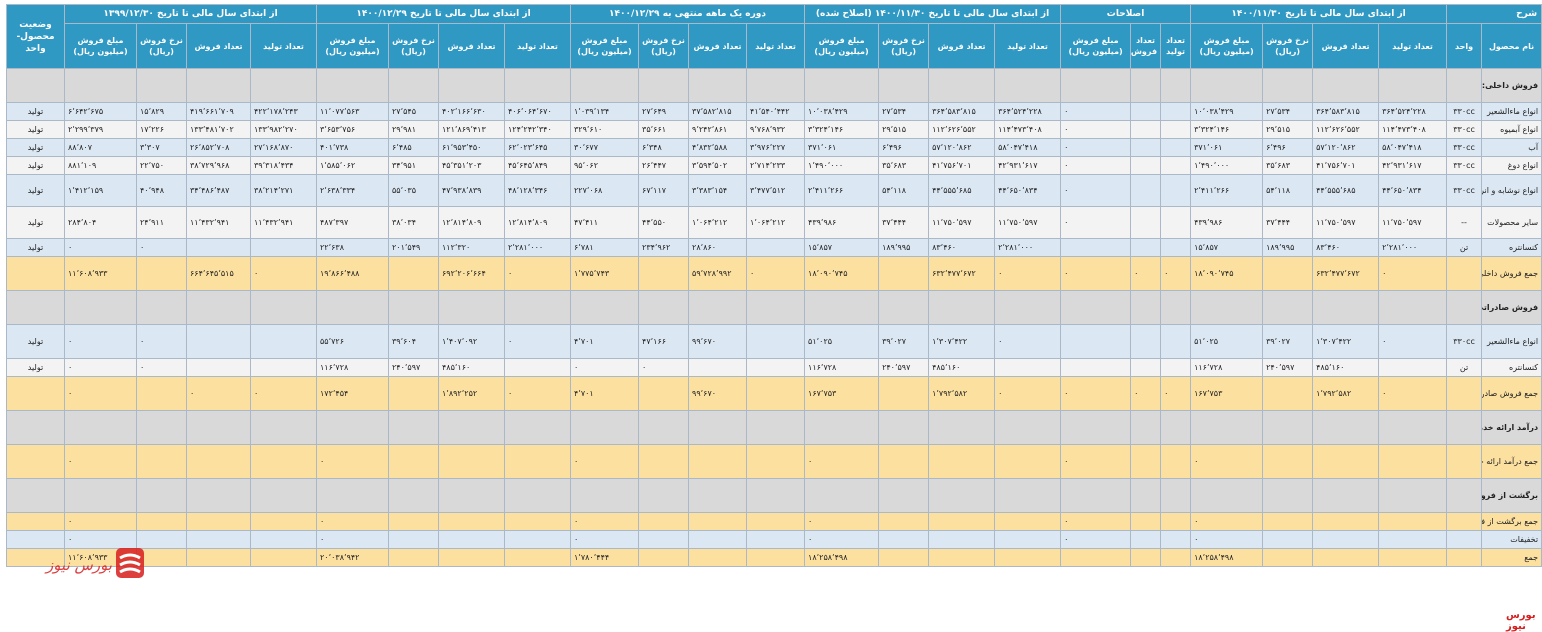  What do you see at coordinates (352, 393) in the screenshot?
I see `cell-value: ۱۷۲٬۴۵۴` at bounding box center [352, 393].